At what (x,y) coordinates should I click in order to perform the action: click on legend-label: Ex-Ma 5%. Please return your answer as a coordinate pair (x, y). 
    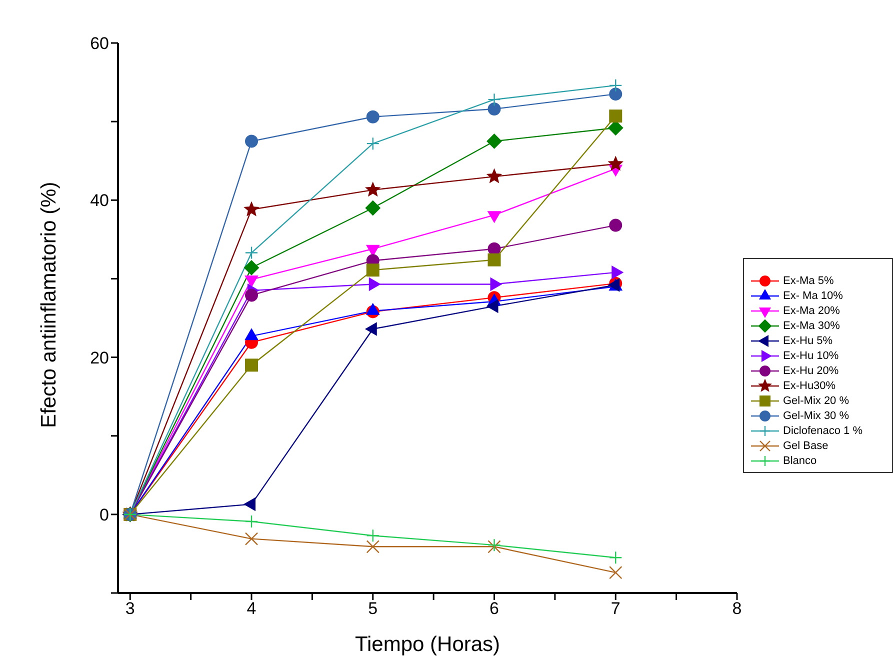
    Looking at the image, I should click on (808, 280).